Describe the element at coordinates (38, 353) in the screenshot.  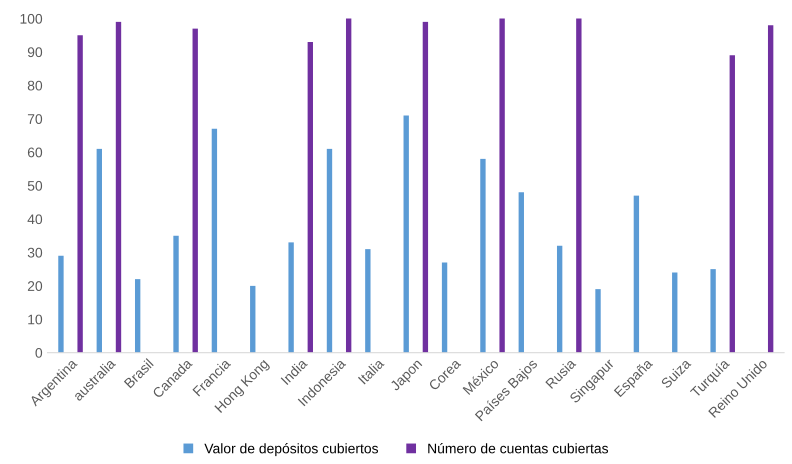
I see `y-tick-label: 0` at that location.